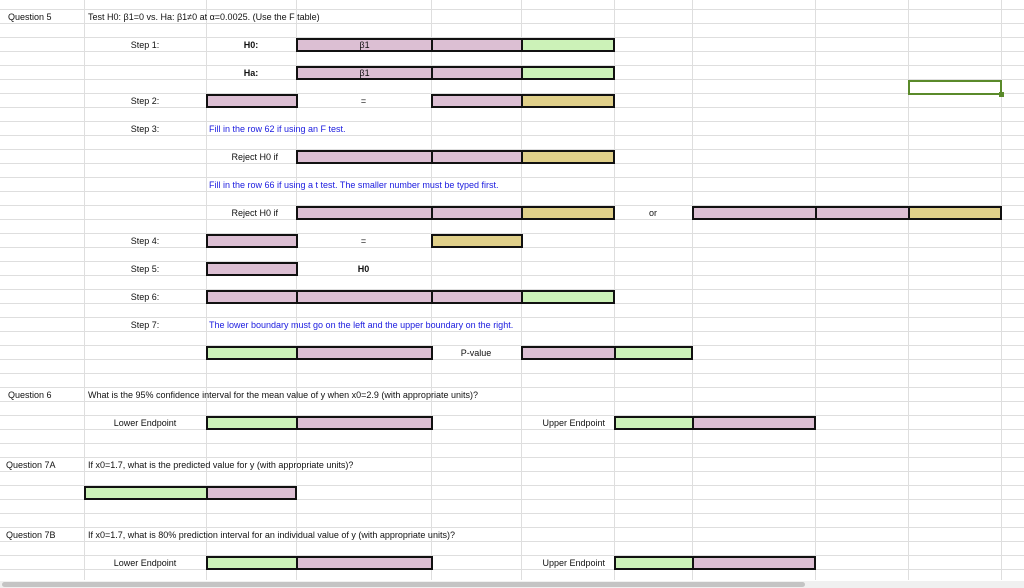  What do you see at coordinates (145, 325) in the screenshot?
I see `step-7-label: Step 7:` at bounding box center [145, 325].